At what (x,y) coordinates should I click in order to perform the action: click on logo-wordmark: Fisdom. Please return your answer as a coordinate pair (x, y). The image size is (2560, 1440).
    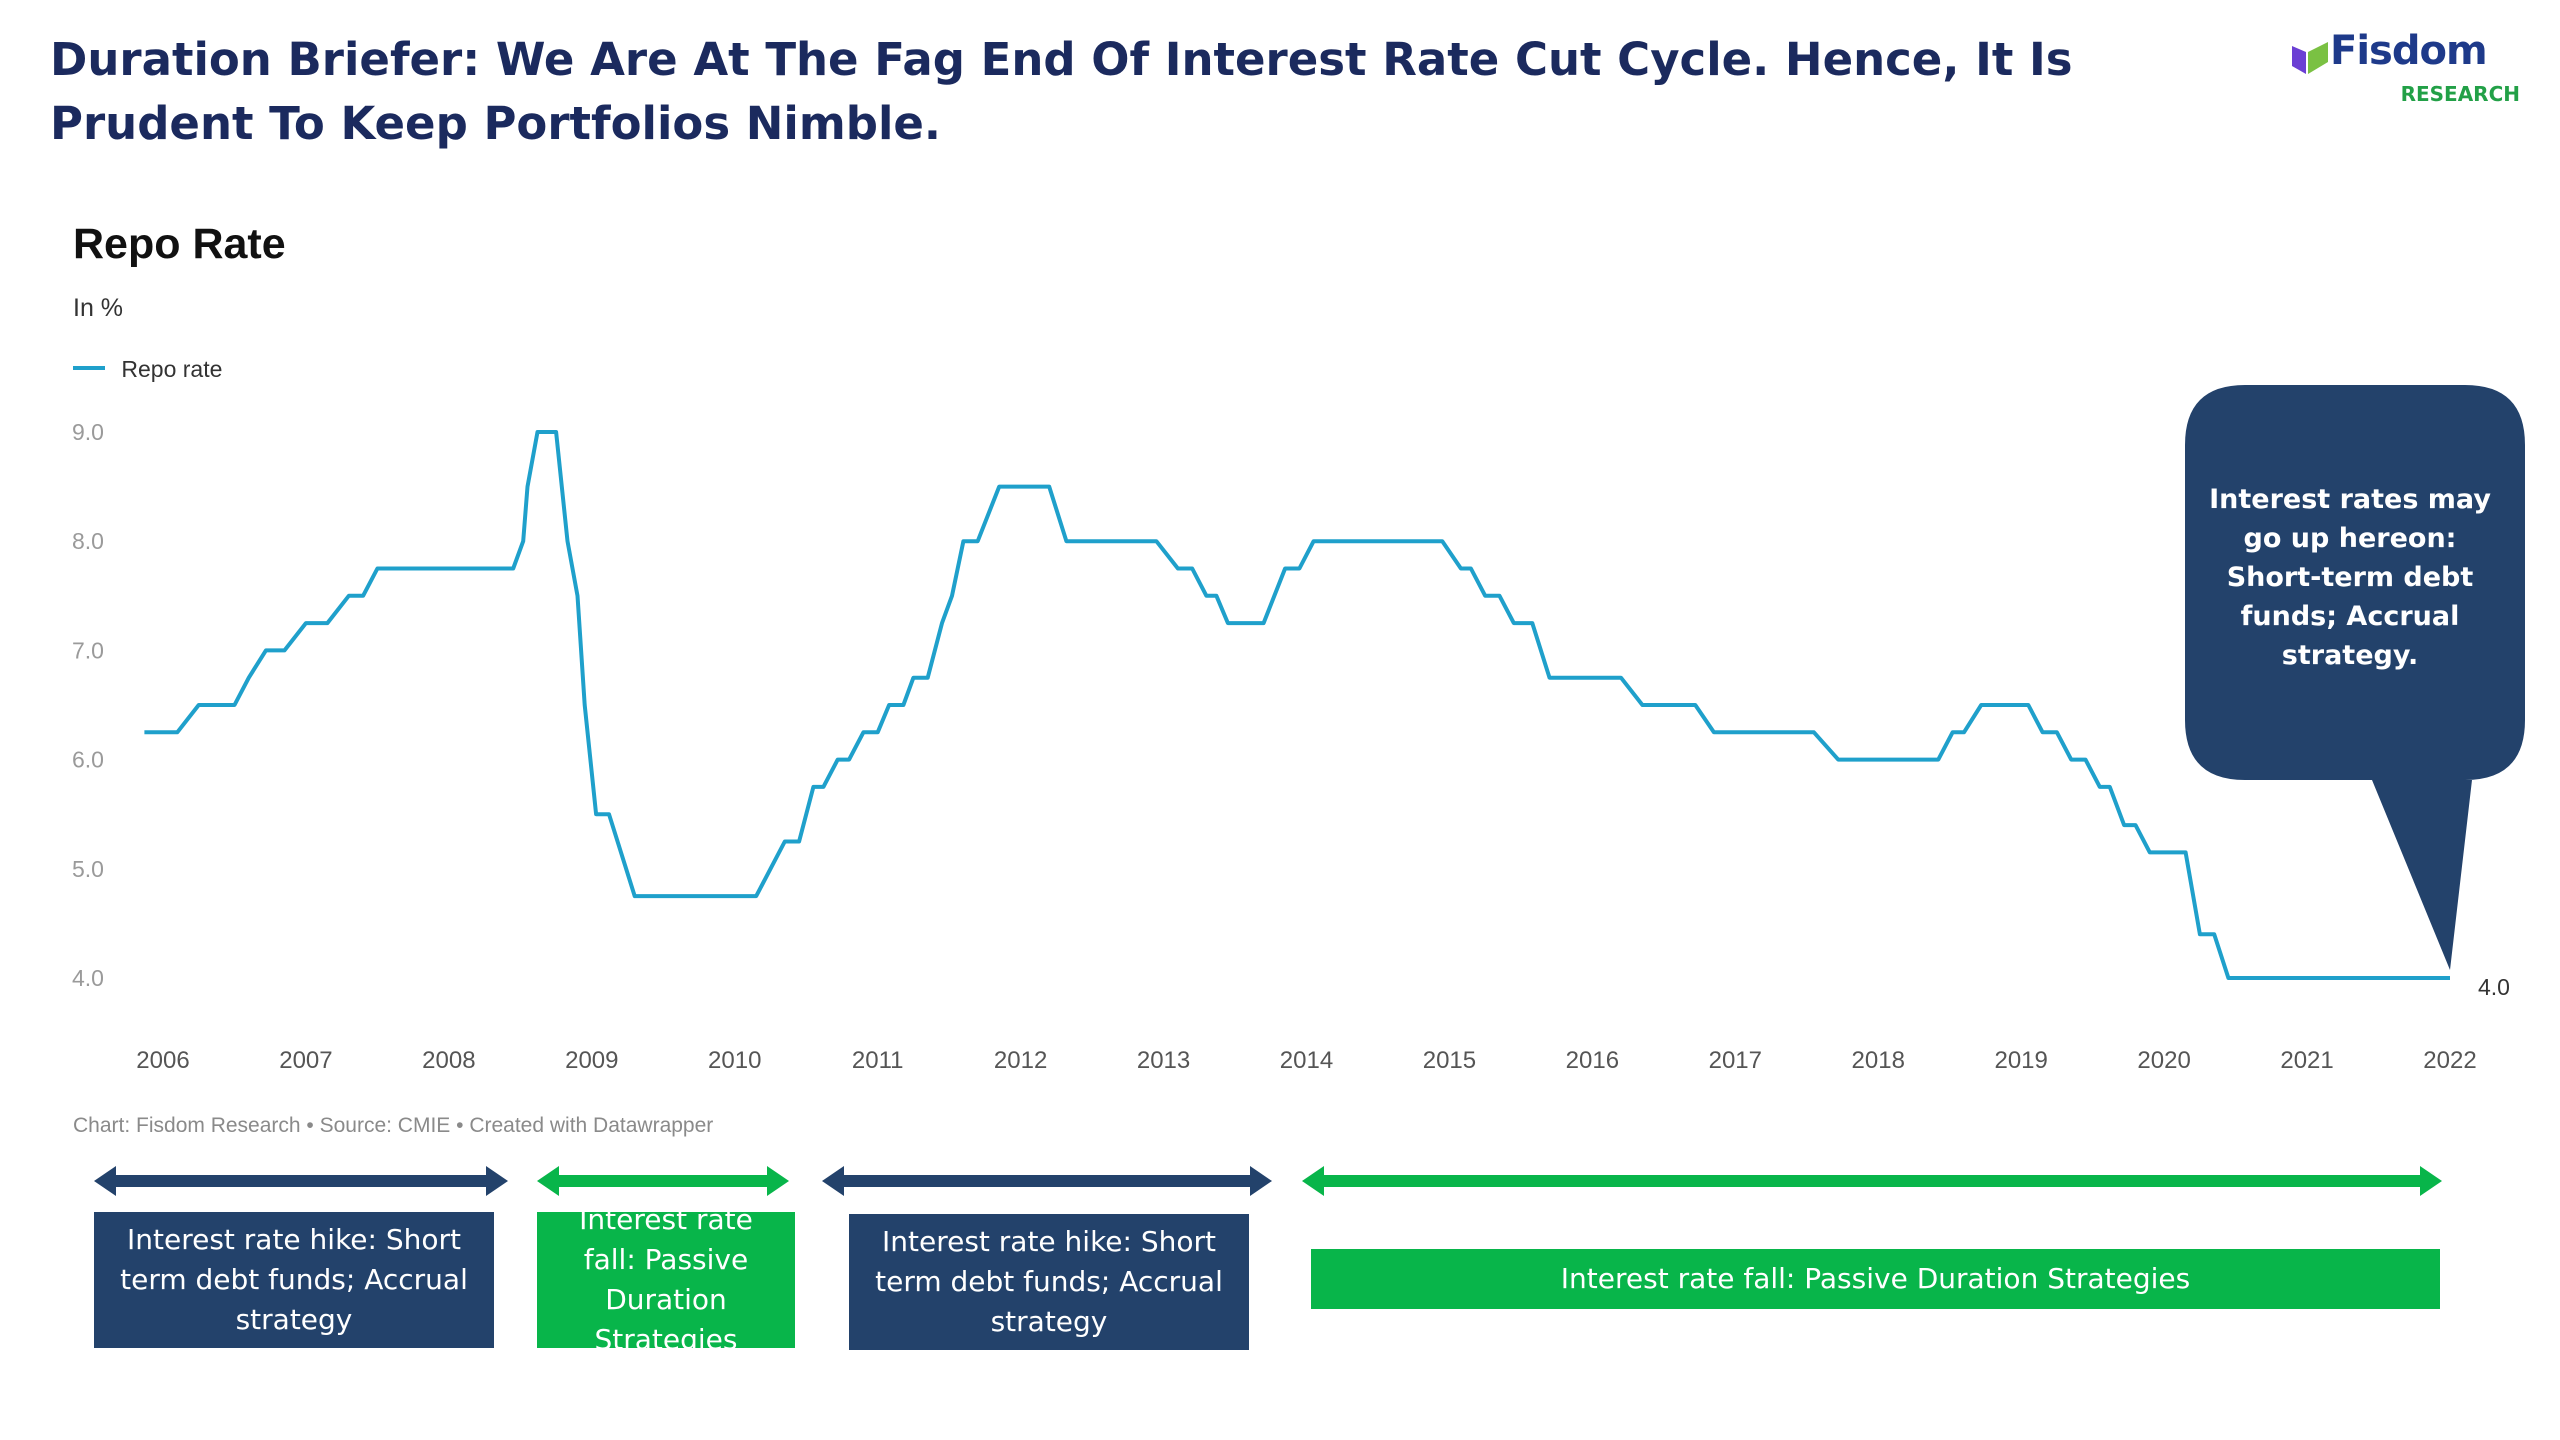
    Looking at the image, I should click on (2409, 51).